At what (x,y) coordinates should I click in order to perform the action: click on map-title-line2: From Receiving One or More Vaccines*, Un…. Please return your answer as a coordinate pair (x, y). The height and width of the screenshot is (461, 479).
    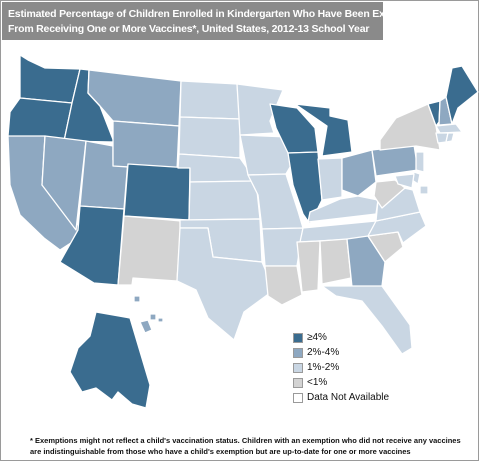
    Looking at the image, I should click on (189, 29).